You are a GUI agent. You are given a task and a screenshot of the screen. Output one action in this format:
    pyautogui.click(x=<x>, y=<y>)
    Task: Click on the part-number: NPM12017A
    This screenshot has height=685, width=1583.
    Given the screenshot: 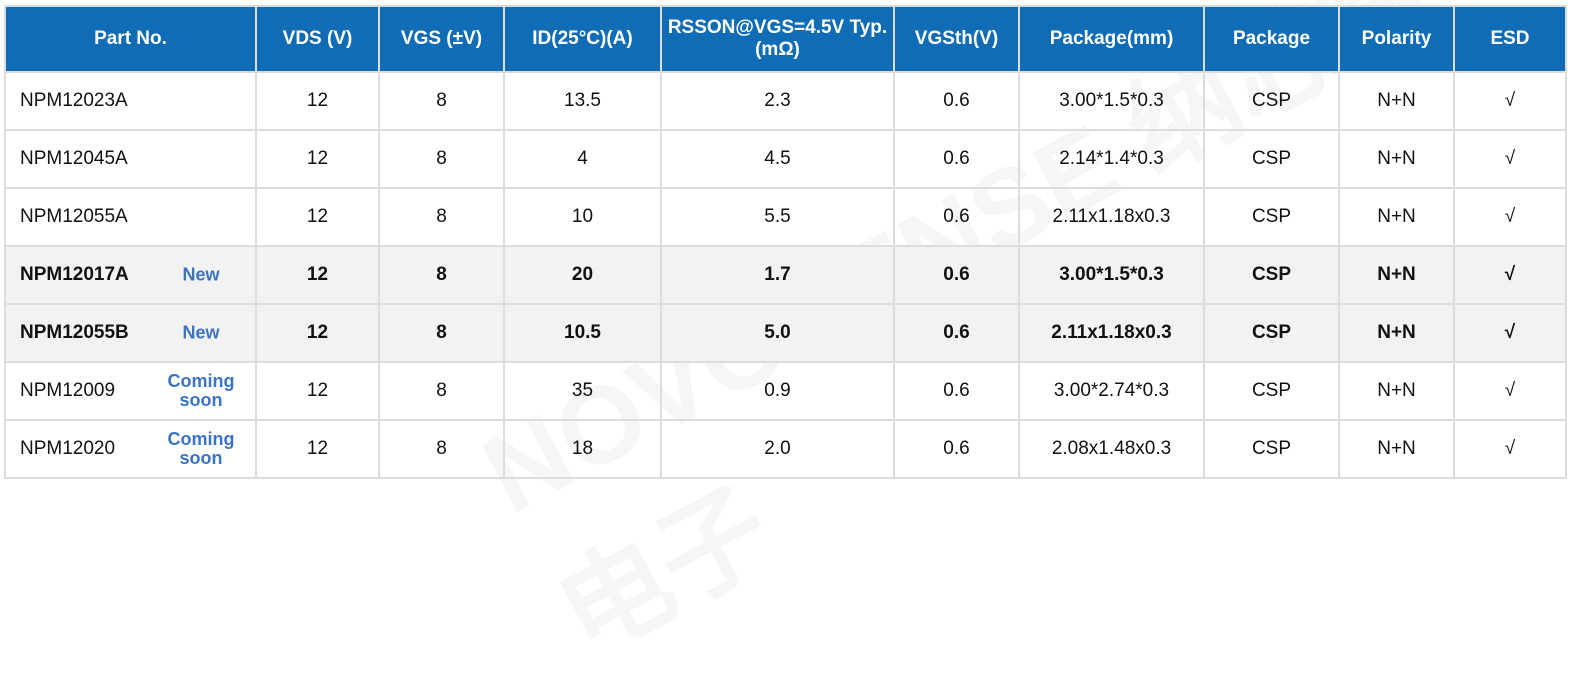 What is the action you would take?
    pyautogui.click(x=74, y=274)
    